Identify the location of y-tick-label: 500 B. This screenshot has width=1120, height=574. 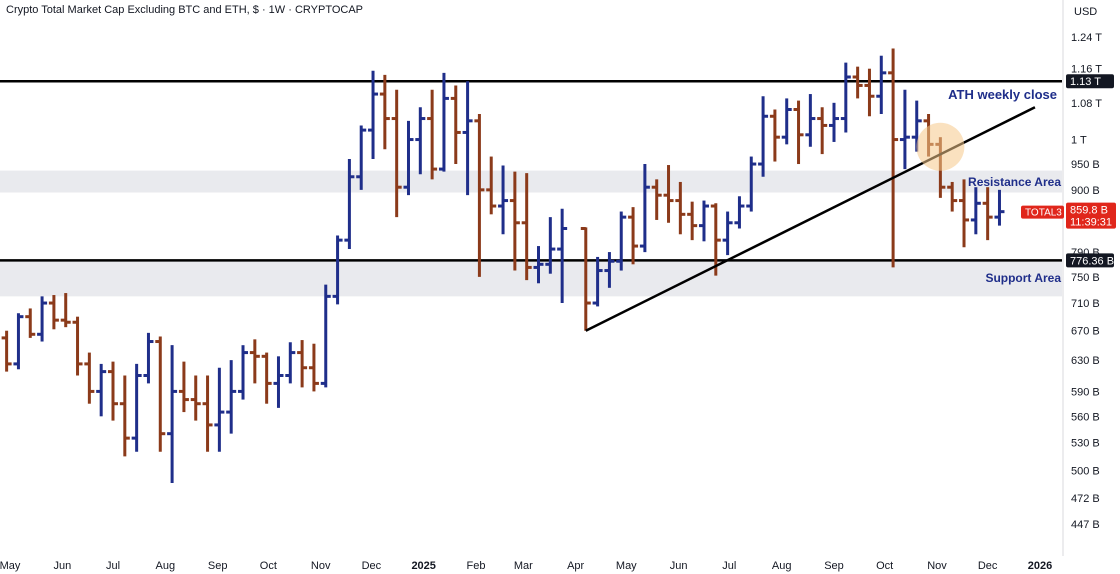
(1085, 471).